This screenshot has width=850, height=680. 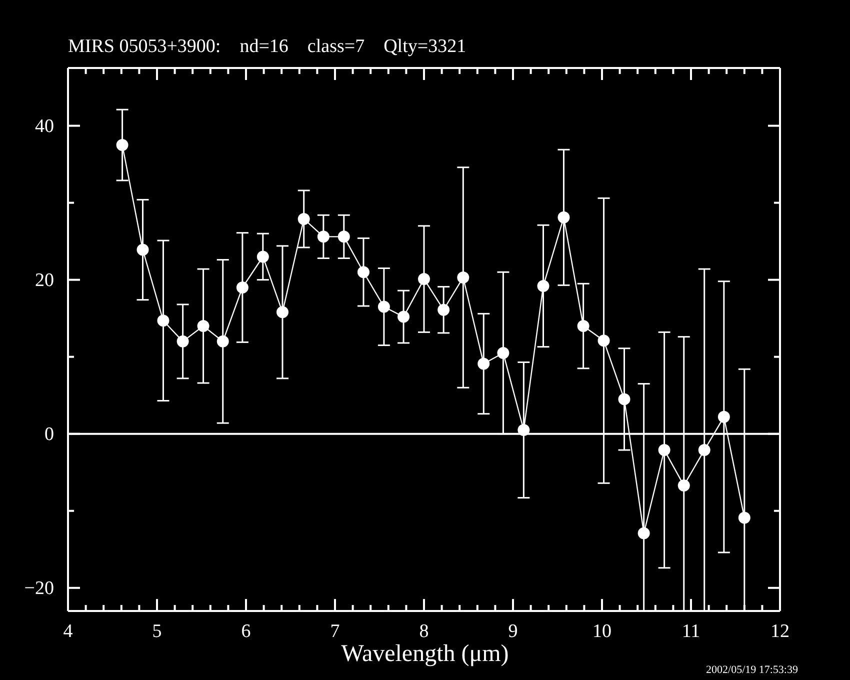 I want to click on x-tick-label: 5, so click(x=157, y=631).